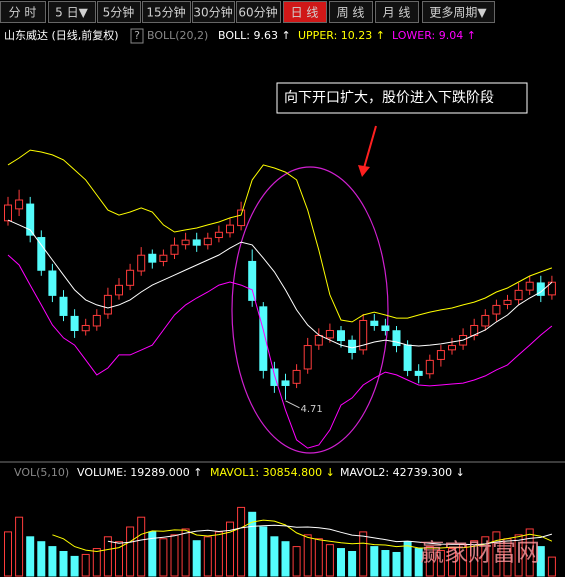 The width and height of the screenshot is (565, 577). What do you see at coordinates (254, 35) in the screenshot?
I see `legend-entry: BOLL: 9.63 ↑` at bounding box center [254, 35].